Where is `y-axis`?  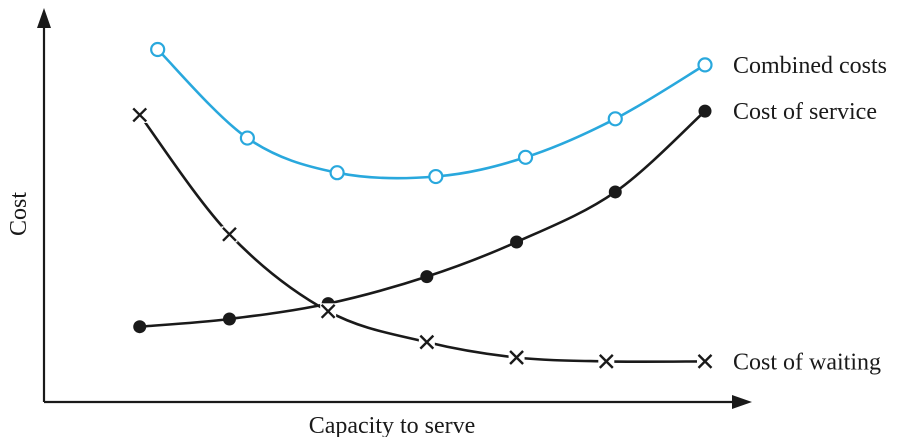 y-axis is located at coordinates (44, 205).